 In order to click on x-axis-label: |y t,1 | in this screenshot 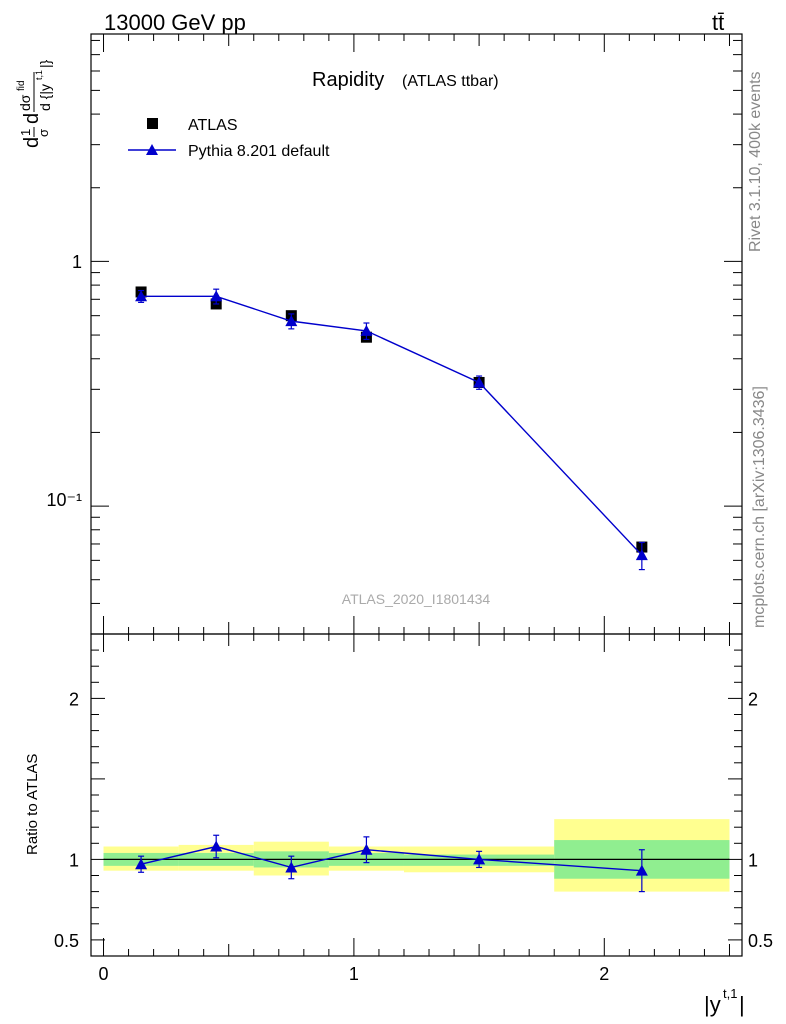, I will do `click(724, 1001)`.